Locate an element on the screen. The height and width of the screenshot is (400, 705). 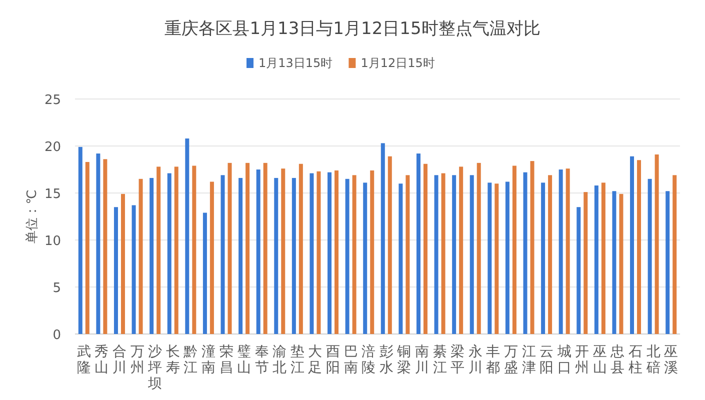
x-tick-label: 北碚 is located at coordinates (652, 360).